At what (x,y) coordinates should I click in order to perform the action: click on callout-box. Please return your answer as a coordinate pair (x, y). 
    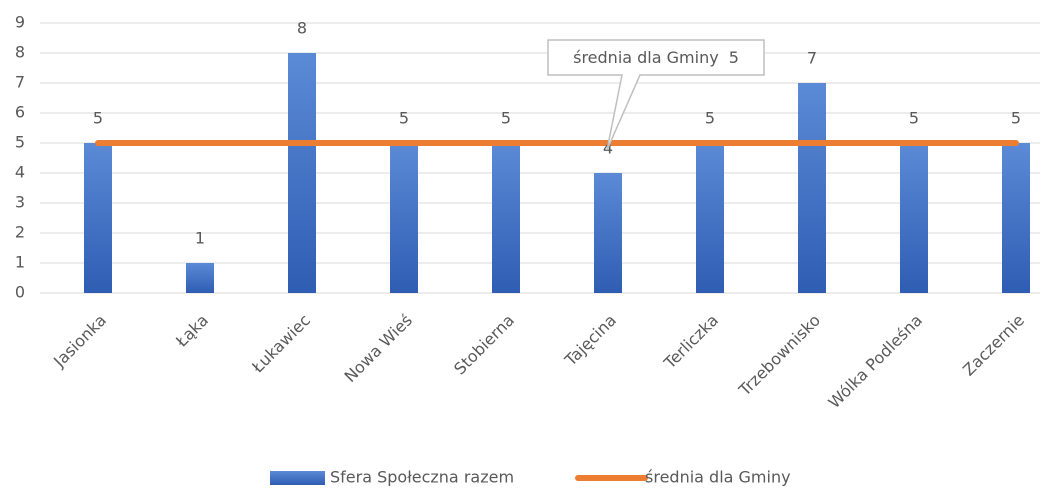
    Looking at the image, I should click on (656, 95).